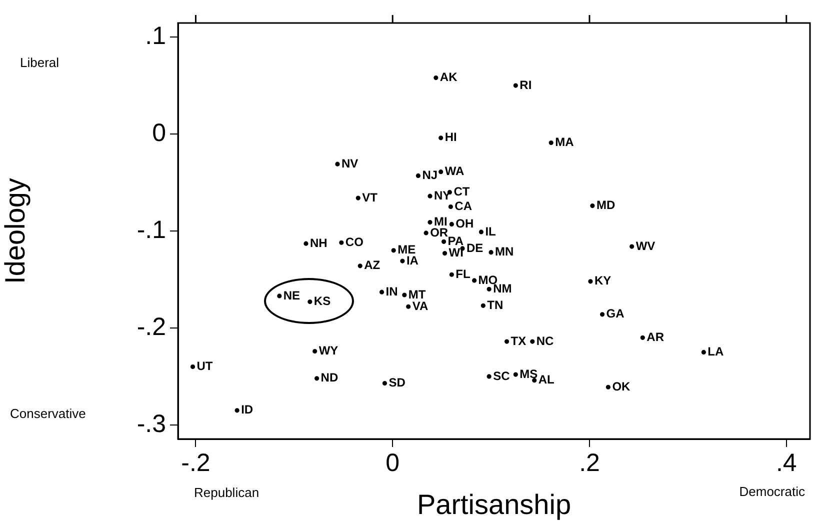 The height and width of the screenshot is (523, 815). Describe the element at coordinates (475, 247) in the screenshot. I see `data-label: DE` at that location.